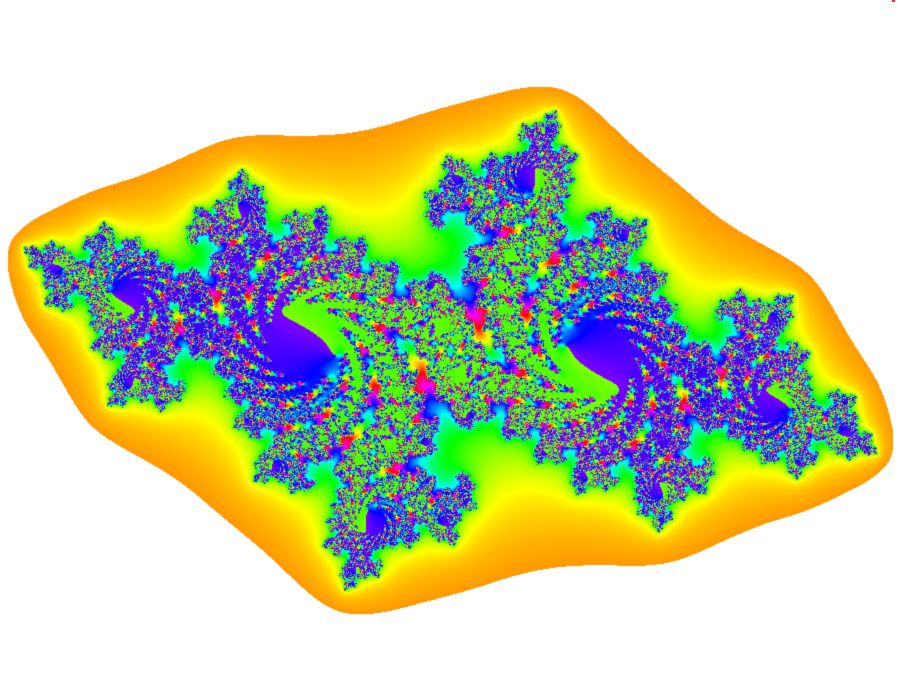 The width and height of the screenshot is (900, 700). I want to click on corner-mark, so click(893, 1).